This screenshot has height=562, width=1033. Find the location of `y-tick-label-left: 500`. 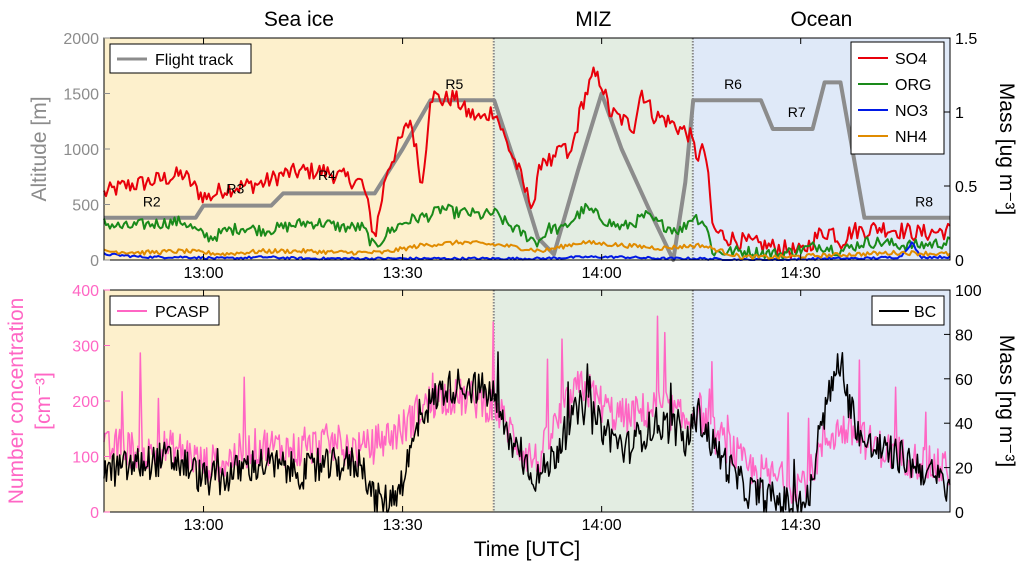

y-tick-label-left: 500 is located at coordinates (85, 206).